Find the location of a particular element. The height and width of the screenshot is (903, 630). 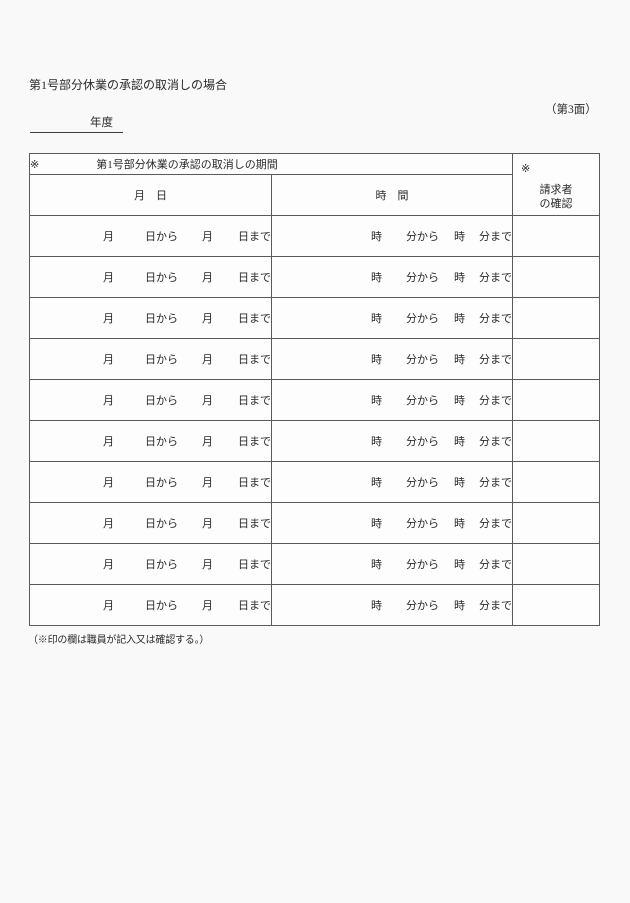

claimant-confirmation-label: 請求者 の確認 is located at coordinates (556, 197).